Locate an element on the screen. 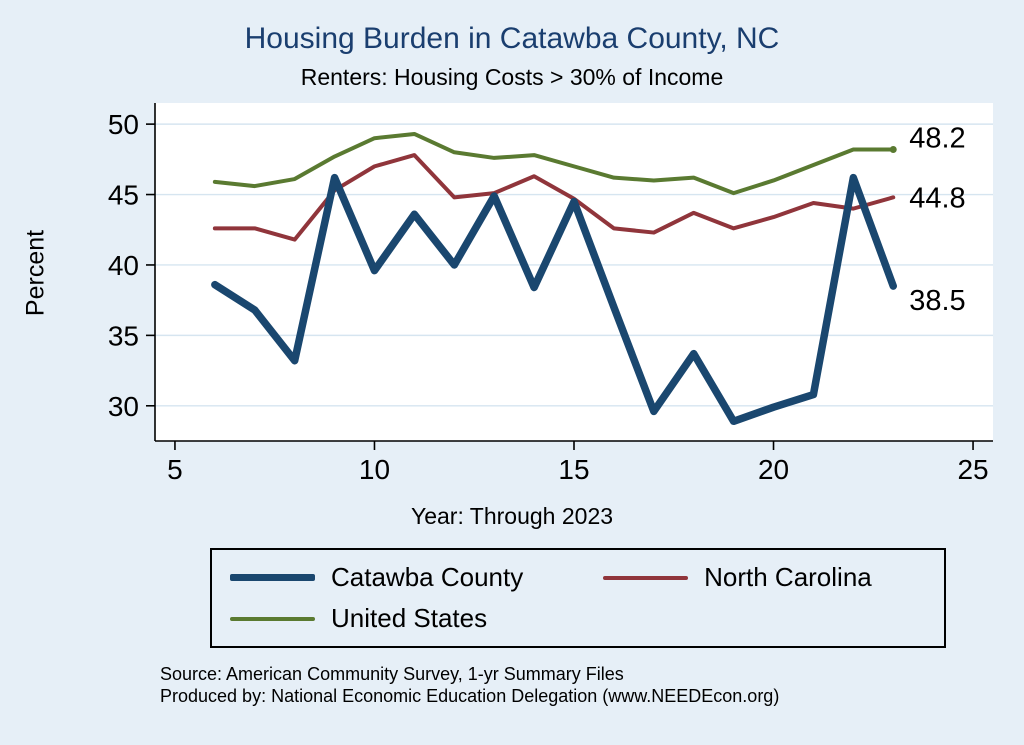 The width and height of the screenshot is (1024, 745). y-tick-label: 35 is located at coordinates (123, 335).